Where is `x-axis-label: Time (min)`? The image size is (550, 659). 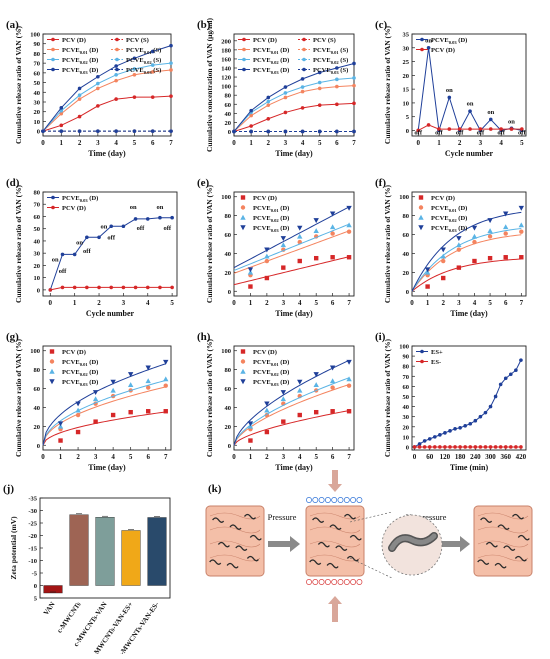 x-axis-label: Time (min) is located at coordinates (469, 467).